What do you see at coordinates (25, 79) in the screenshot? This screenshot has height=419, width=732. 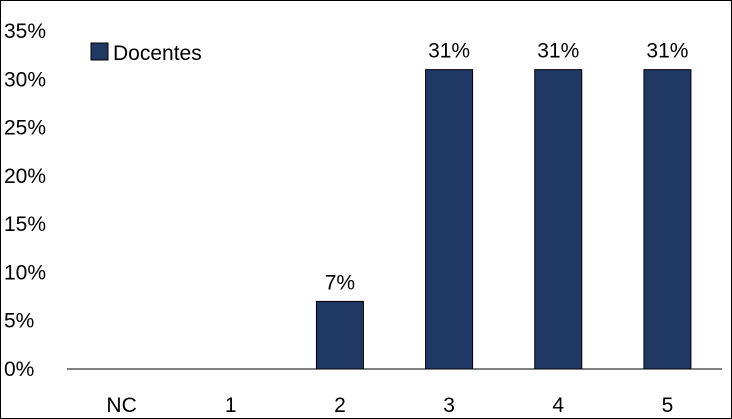 I see `y-tick-label: 30%` at bounding box center [25, 79].